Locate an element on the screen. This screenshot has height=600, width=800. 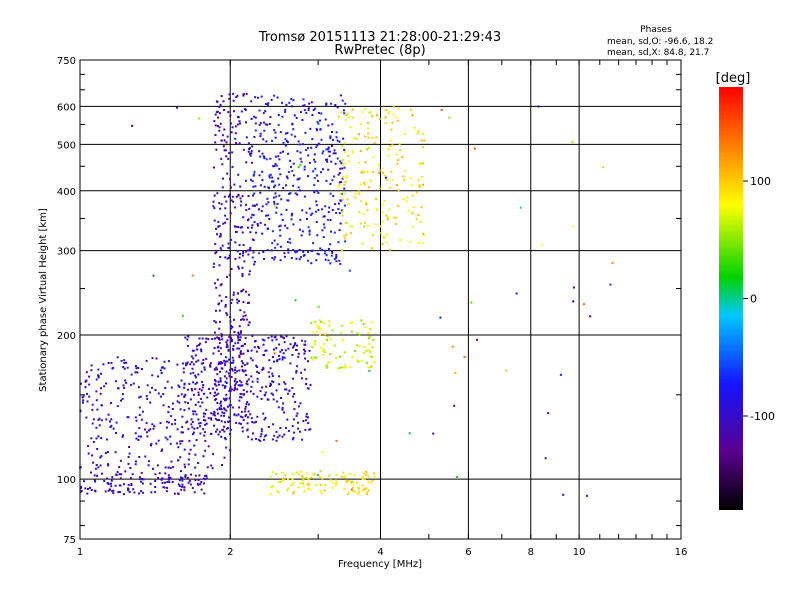
stats-line-o: mean, sd,O: -96.6, 18.2 is located at coordinates (660, 42).